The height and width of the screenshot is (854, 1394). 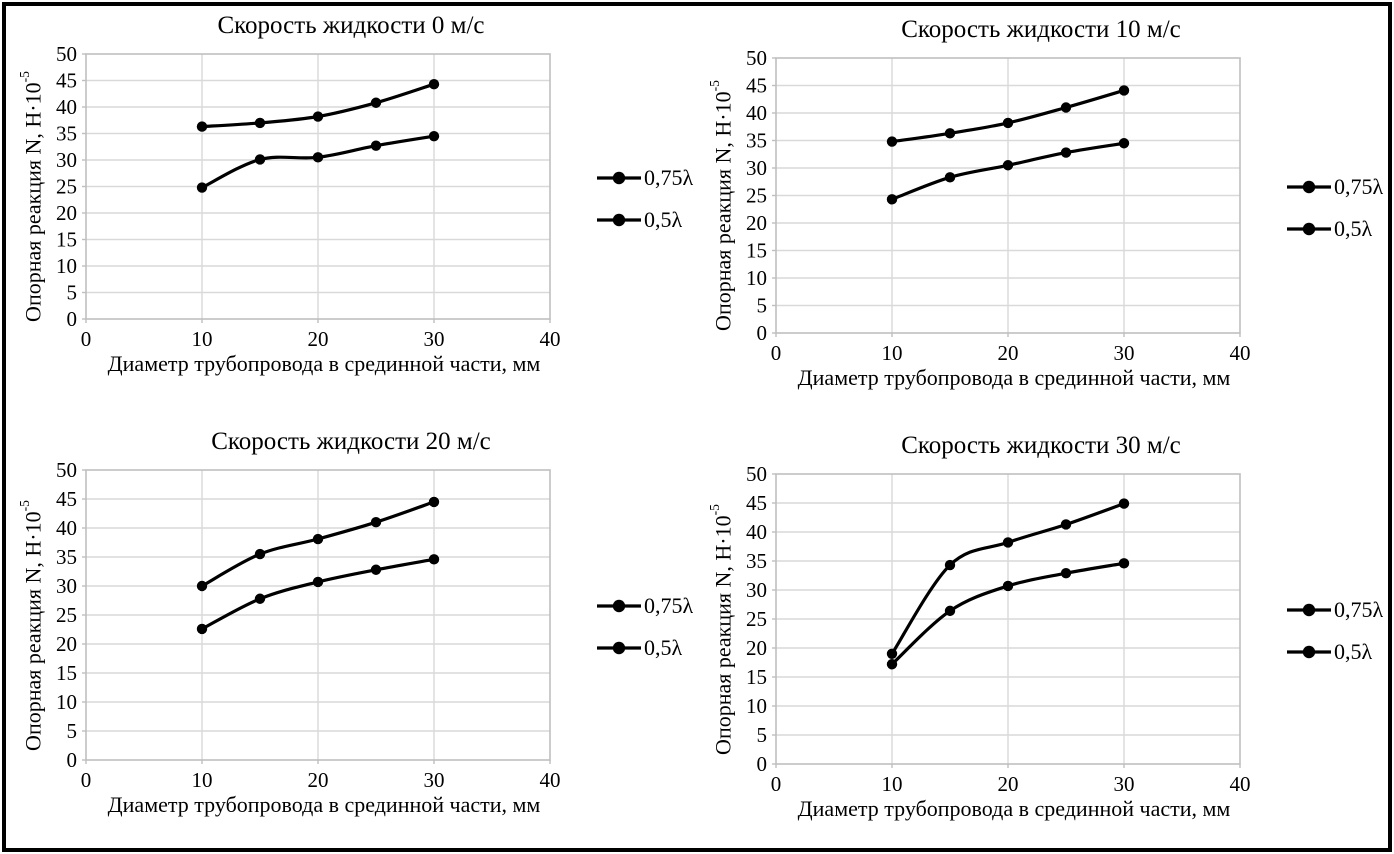 What do you see at coordinates (351, 441) in the screenshot?
I see `chart-title: Скорость жидкости 20 м/с` at bounding box center [351, 441].